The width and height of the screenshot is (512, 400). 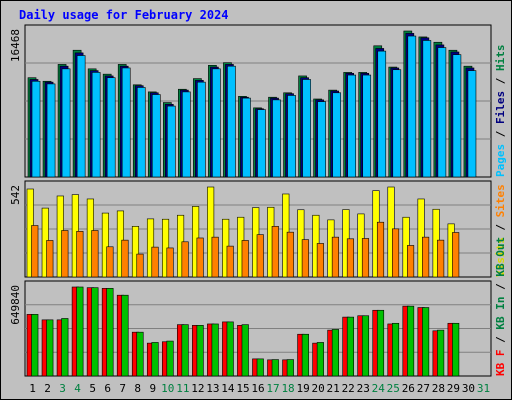 I want to click on legend-entry: Visits, so click(x=500, y=257).